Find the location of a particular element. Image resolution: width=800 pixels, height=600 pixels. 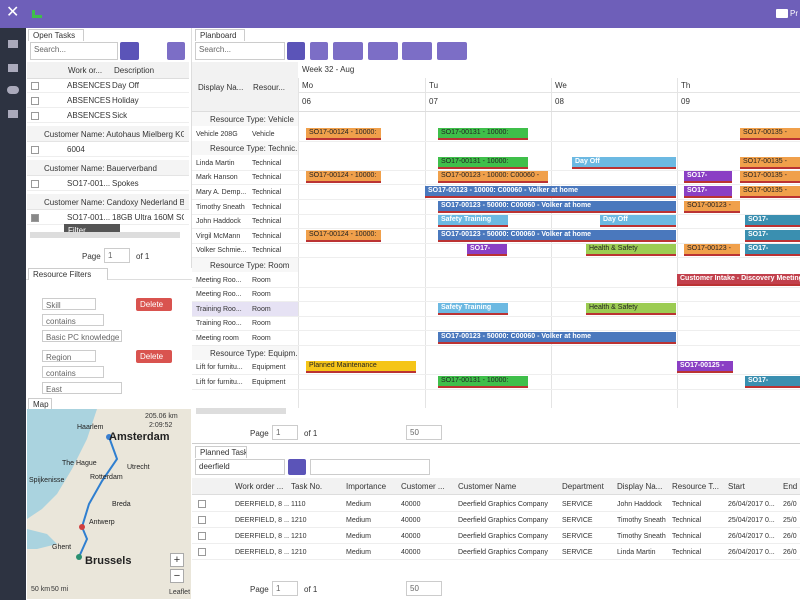

resource-type: Room is located at coordinates (261, 309).